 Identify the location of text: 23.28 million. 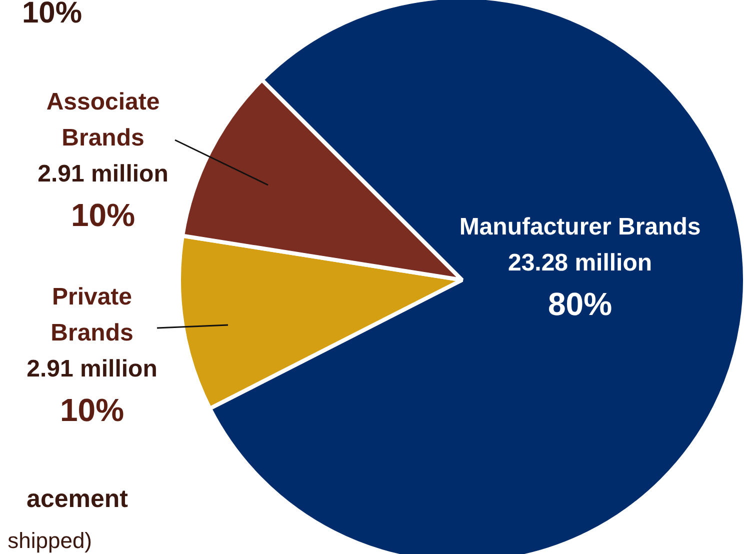
(580, 263).